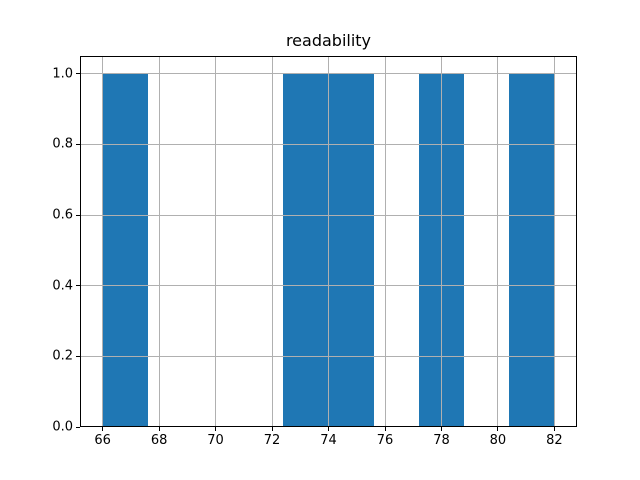  What do you see at coordinates (62, 427) in the screenshot?
I see `y-tick-label: 0.0` at bounding box center [62, 427].